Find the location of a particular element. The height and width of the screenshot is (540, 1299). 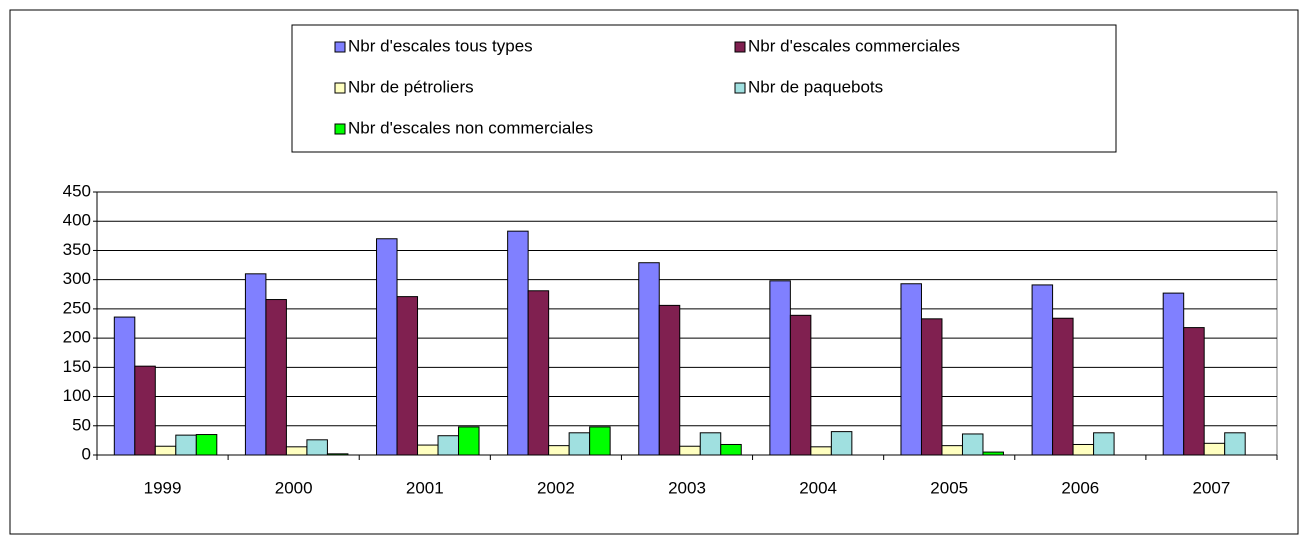

legend-label: Nbr de pétroliers is located at coordinates (411, 86).